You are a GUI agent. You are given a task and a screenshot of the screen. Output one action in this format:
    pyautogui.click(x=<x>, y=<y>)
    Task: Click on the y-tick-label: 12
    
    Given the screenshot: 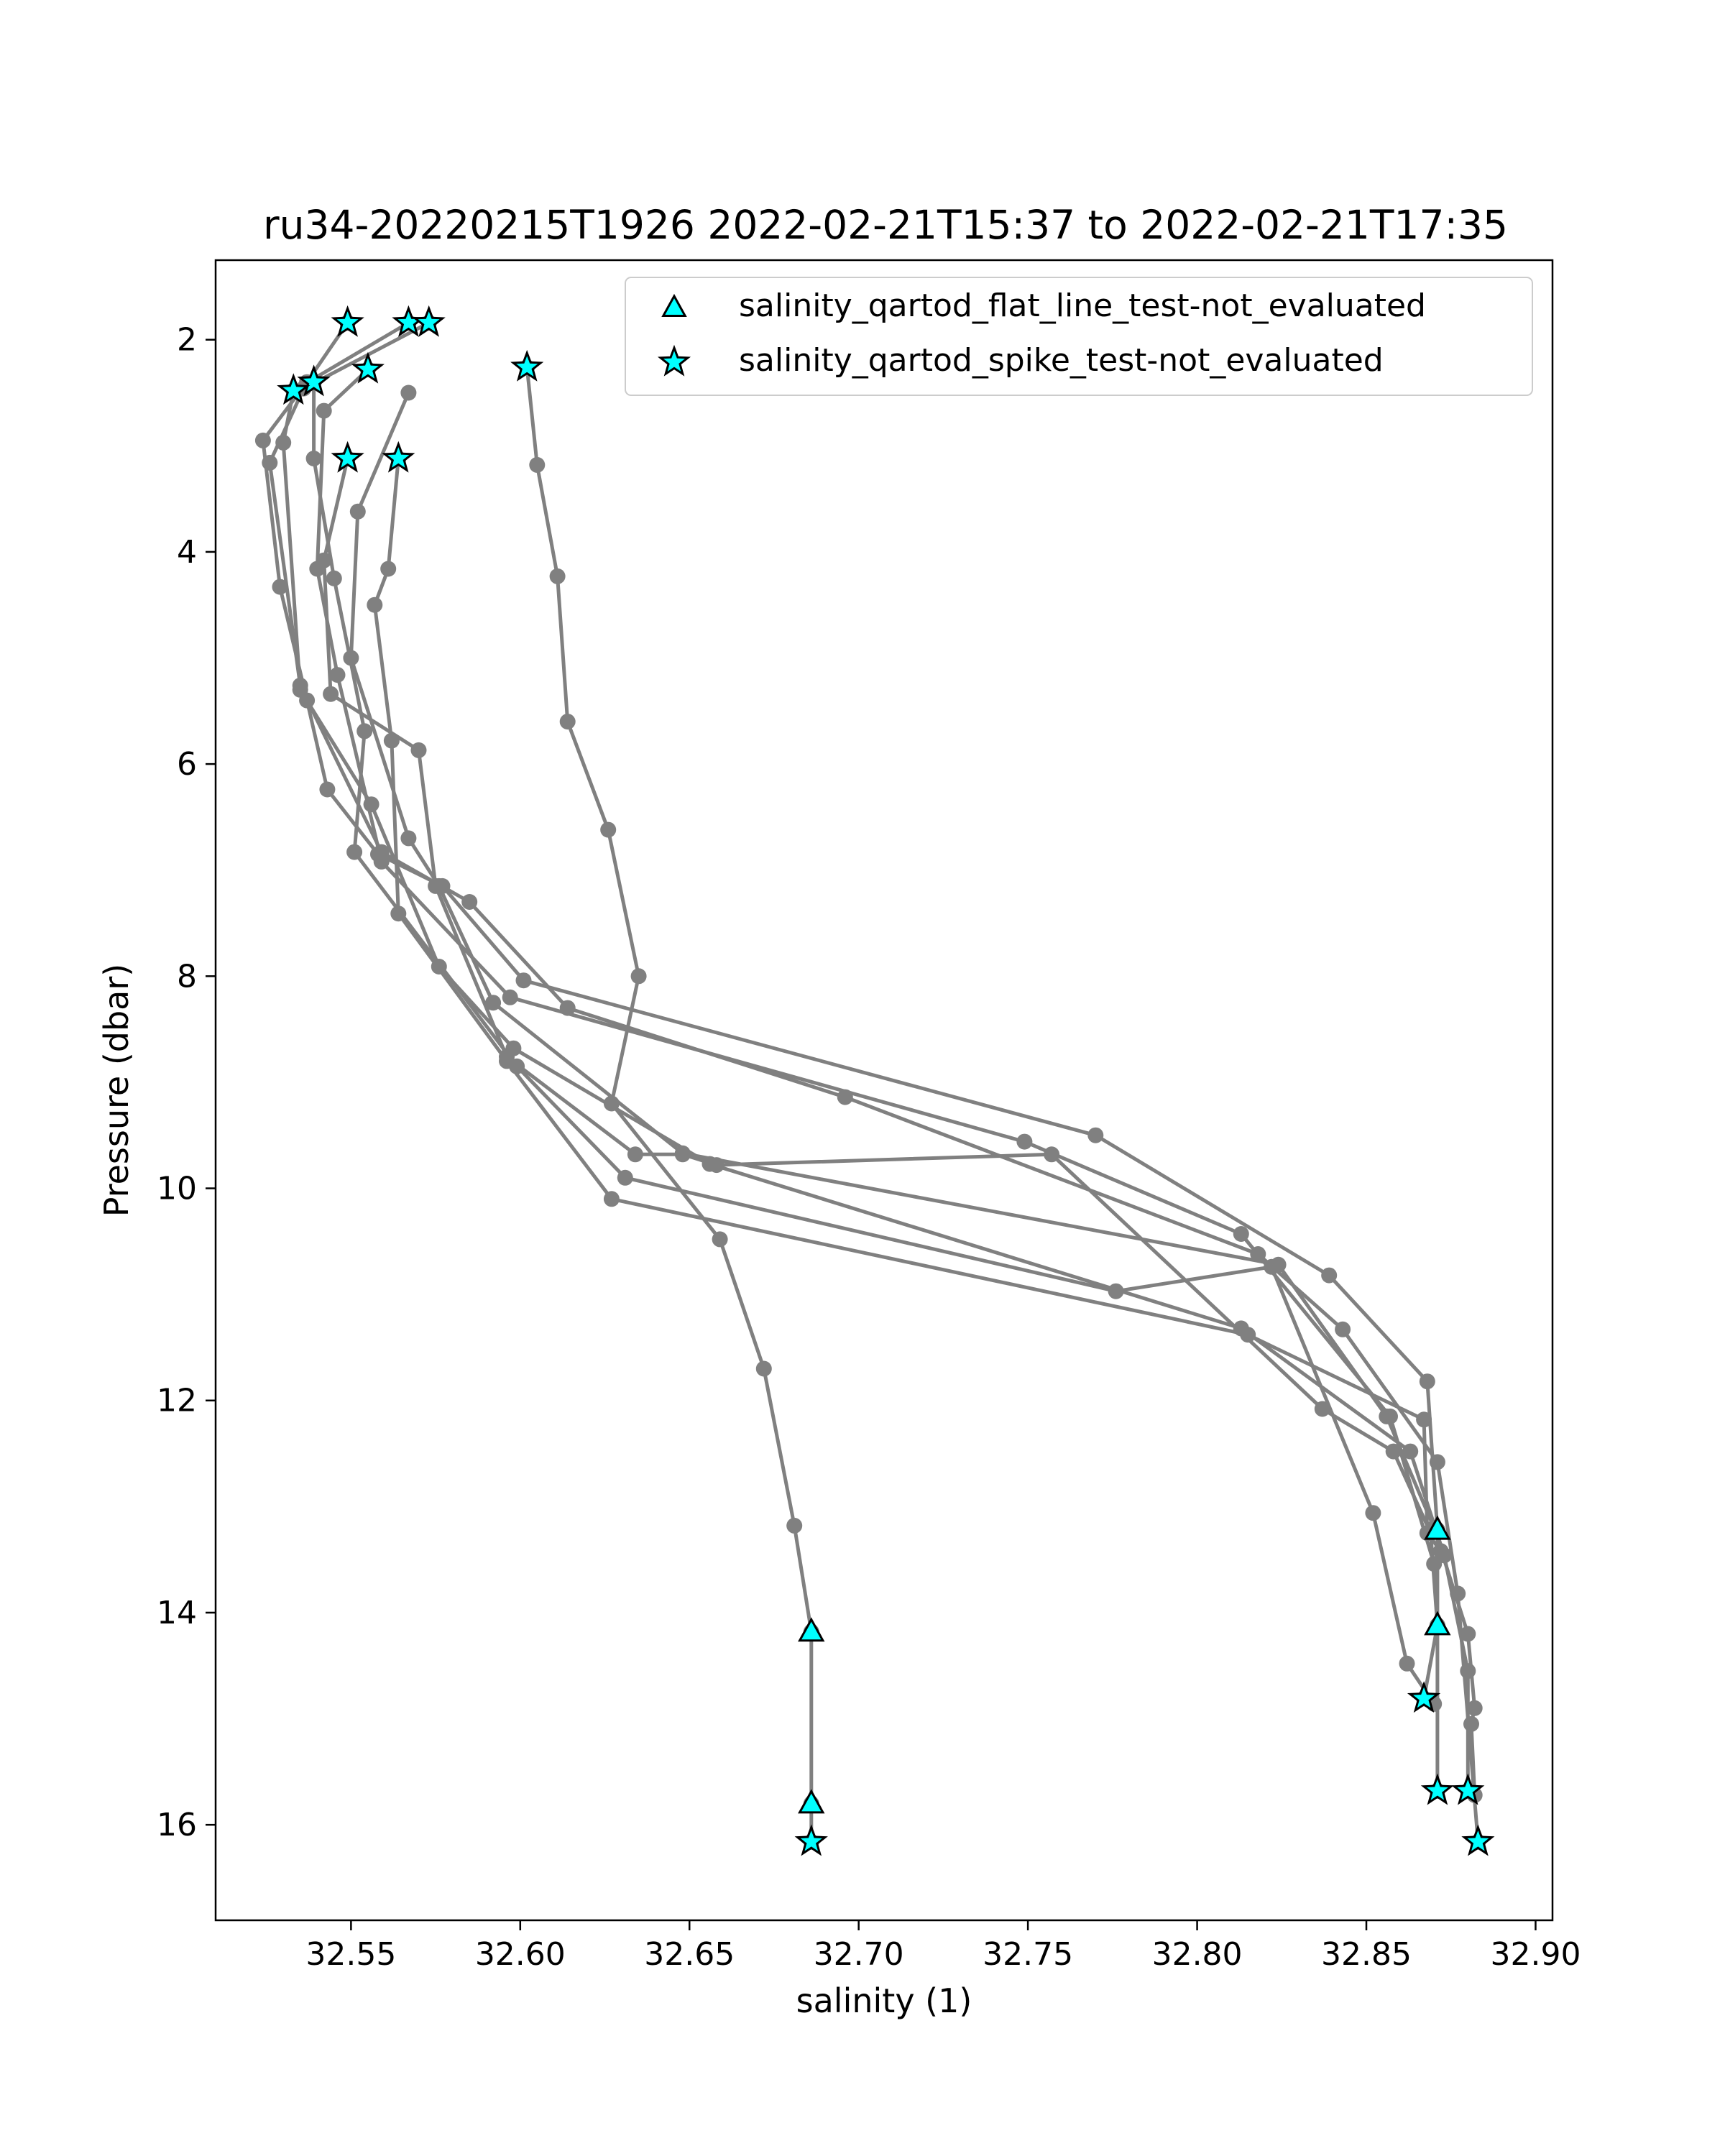 What is the action you would take?
    pyautogui.click(x=177, y=1401)
    